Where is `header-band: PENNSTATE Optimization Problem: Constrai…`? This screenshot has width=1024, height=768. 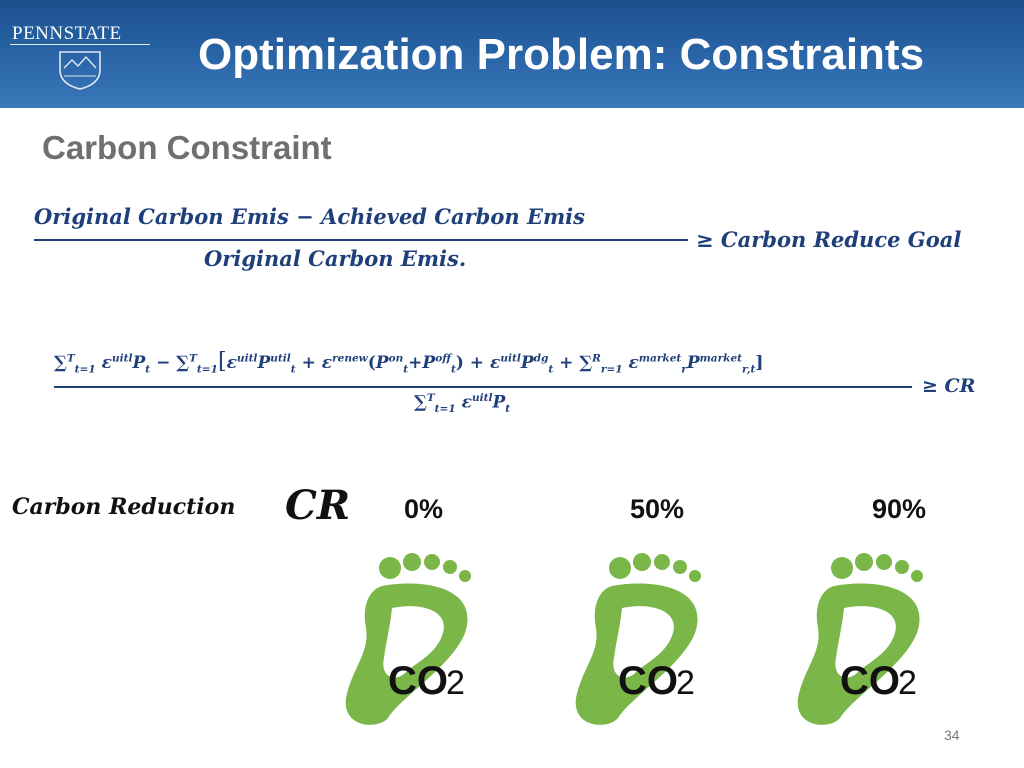 header-band: PENNSTATE Optimization Problem: Constrai… is located at coordinates (512, 54).